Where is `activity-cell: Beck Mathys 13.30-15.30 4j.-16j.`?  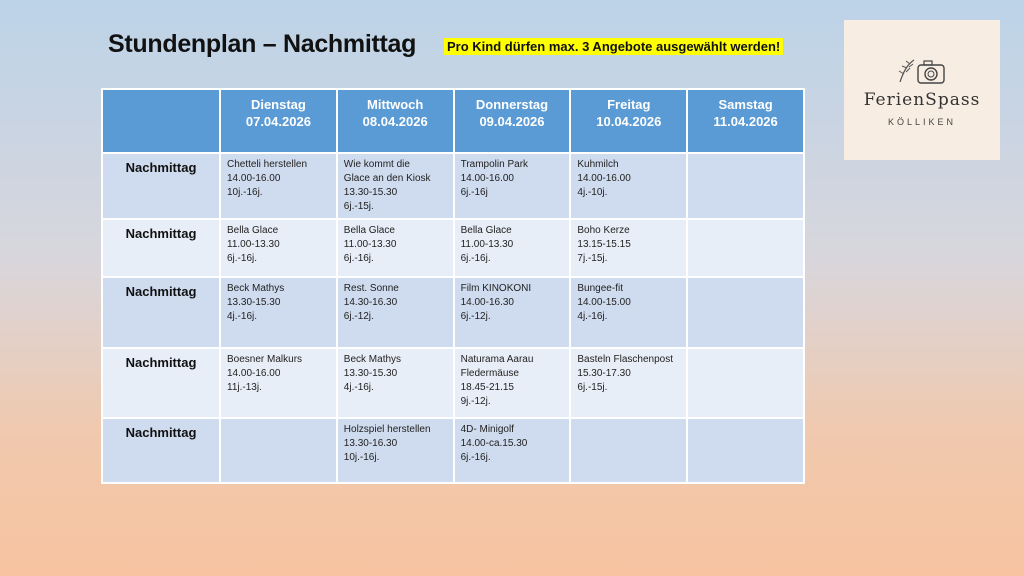 activity-cell: Beck Mathys 13.30-15.30 4j.-16j. is located at coordinates (395, 383).